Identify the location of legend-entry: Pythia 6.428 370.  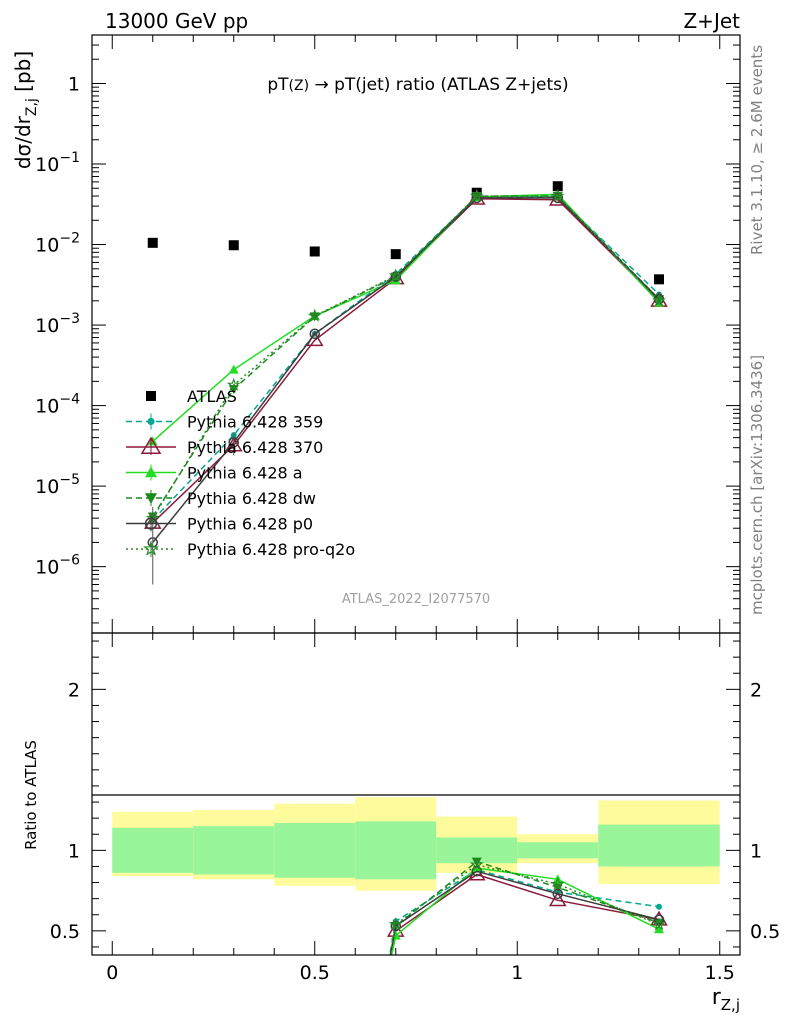
(224, 446).